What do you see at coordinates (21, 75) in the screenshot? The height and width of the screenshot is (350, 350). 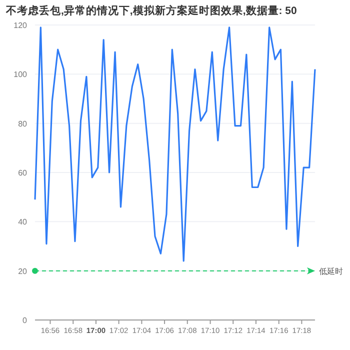 I see `y-tick-label: 100` at bounding box center [21, 75].